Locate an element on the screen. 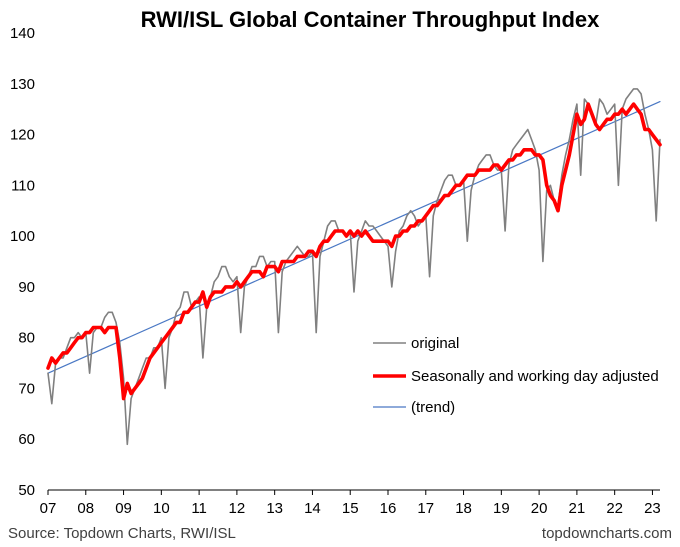  y-tick-label: 120 is located at coordinates (22, 135).